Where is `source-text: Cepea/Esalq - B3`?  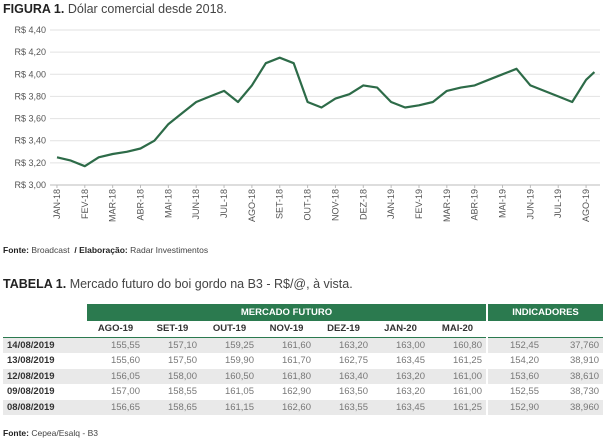
source-text: Cepea/Esalq - B3 is located at coordinates (64, 433).